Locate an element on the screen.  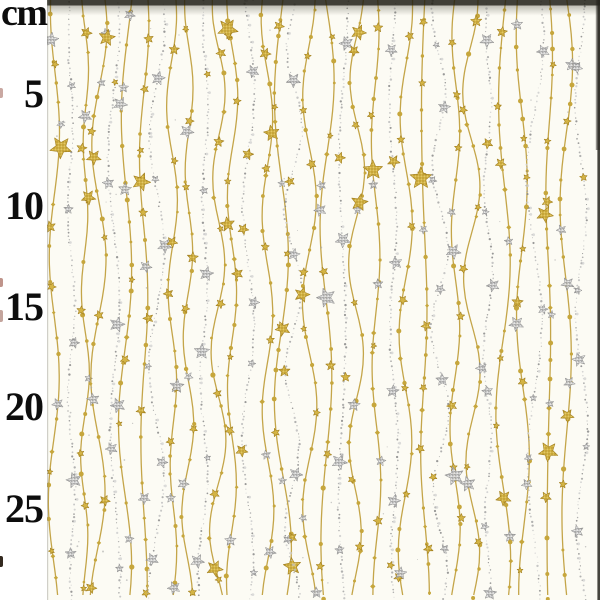
cm-ruler: cm 5 10 15 20 25 is located at coordinates (24, 300).